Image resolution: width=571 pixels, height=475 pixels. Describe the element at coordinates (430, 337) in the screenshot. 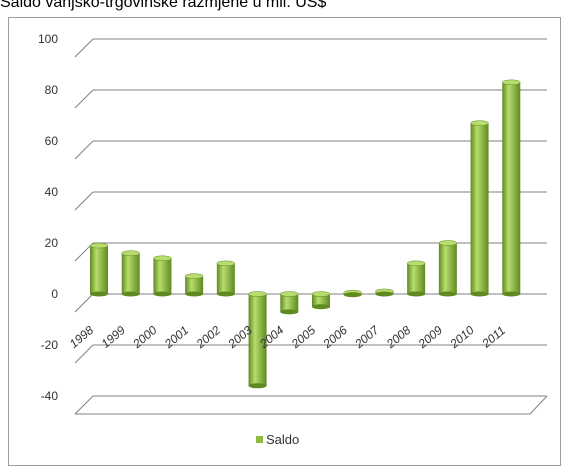

I see `x-tick-label: 2009` at that location.